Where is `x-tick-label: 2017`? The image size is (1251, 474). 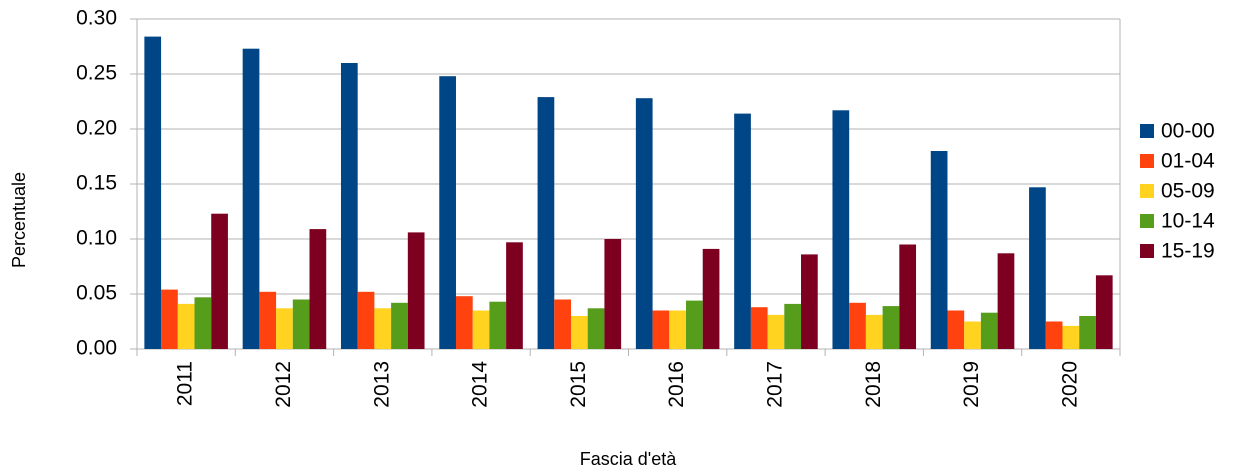
x-tick-label: 2017 is located at coordinates (774, 384).